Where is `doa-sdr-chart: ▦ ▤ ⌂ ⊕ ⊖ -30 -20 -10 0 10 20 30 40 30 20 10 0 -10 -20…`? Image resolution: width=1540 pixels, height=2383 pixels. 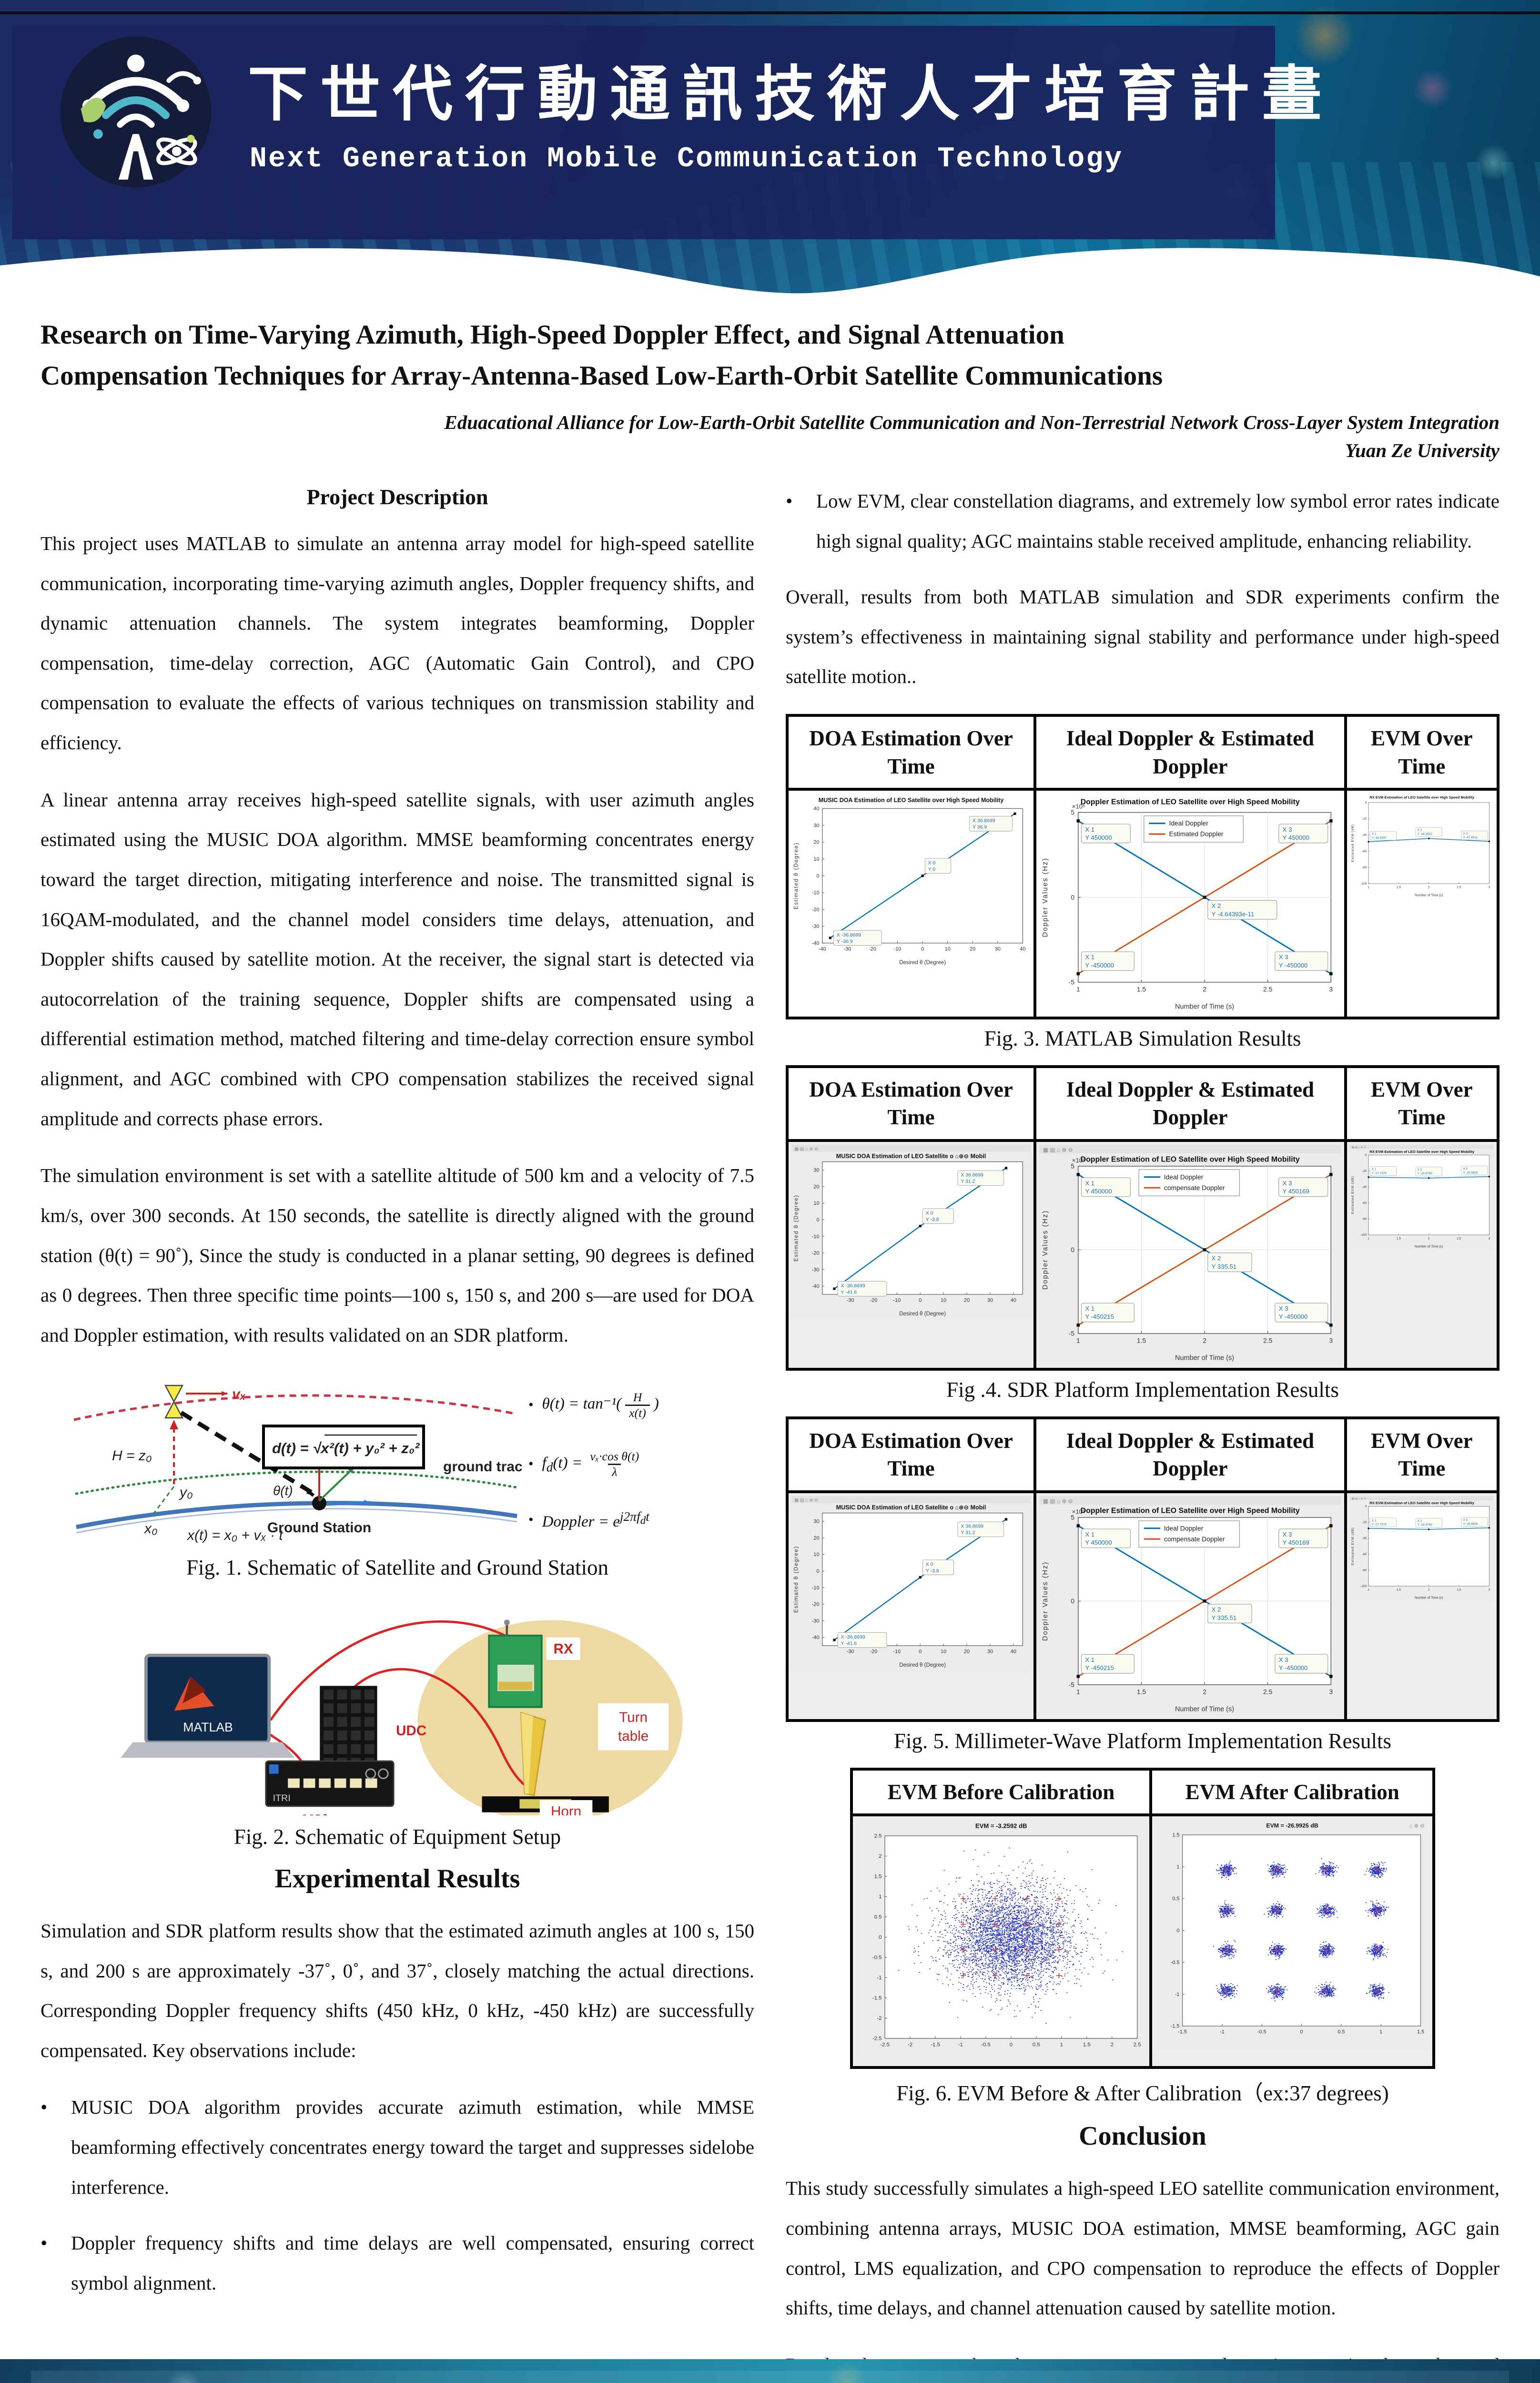 doa-sdr-chart: ▦ ▤ ⌂ ⊕ ⊖ -30 -20 -10 0 10 20 30 40 30 20 10 0 -10 -20… is located at coordinates (911, 1232).